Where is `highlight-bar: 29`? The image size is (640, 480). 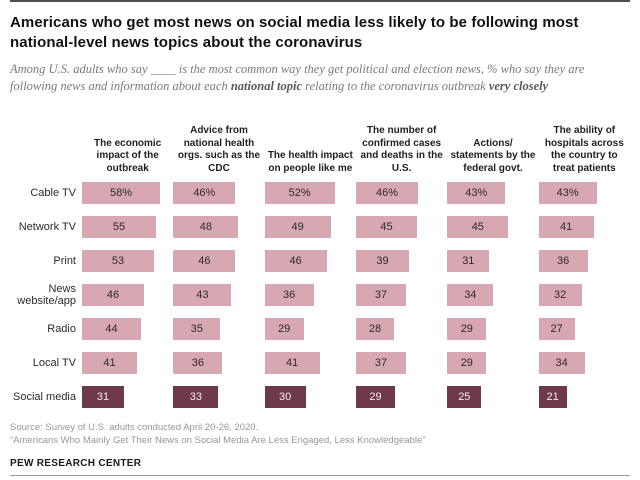 highlight-bar: 29 is located at coordinates (375, 397).